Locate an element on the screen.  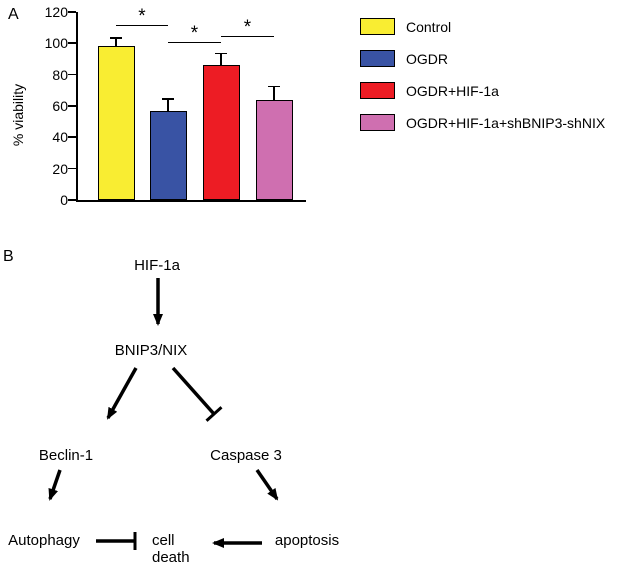
node-hif1a: HIF-1a is located at coordinates (157, 265).